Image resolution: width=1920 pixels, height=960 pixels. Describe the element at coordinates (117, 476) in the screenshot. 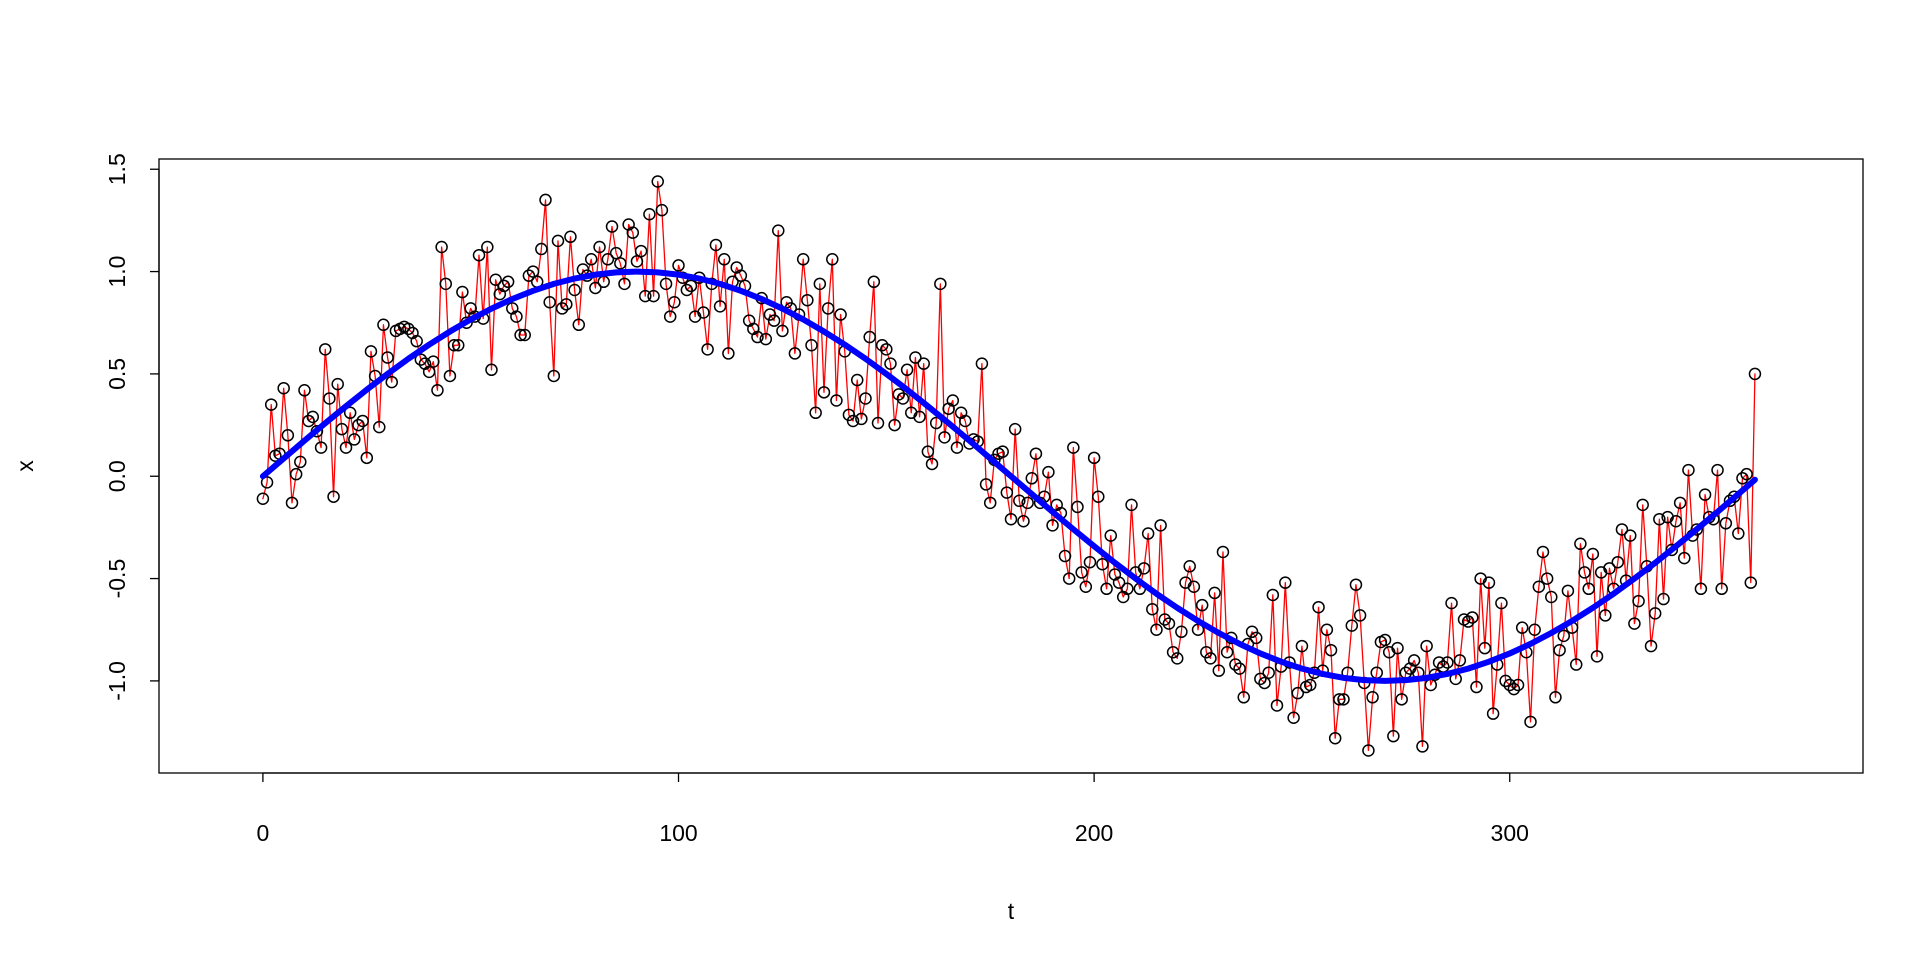

I see `y-tick-label: 0.0` at that location.